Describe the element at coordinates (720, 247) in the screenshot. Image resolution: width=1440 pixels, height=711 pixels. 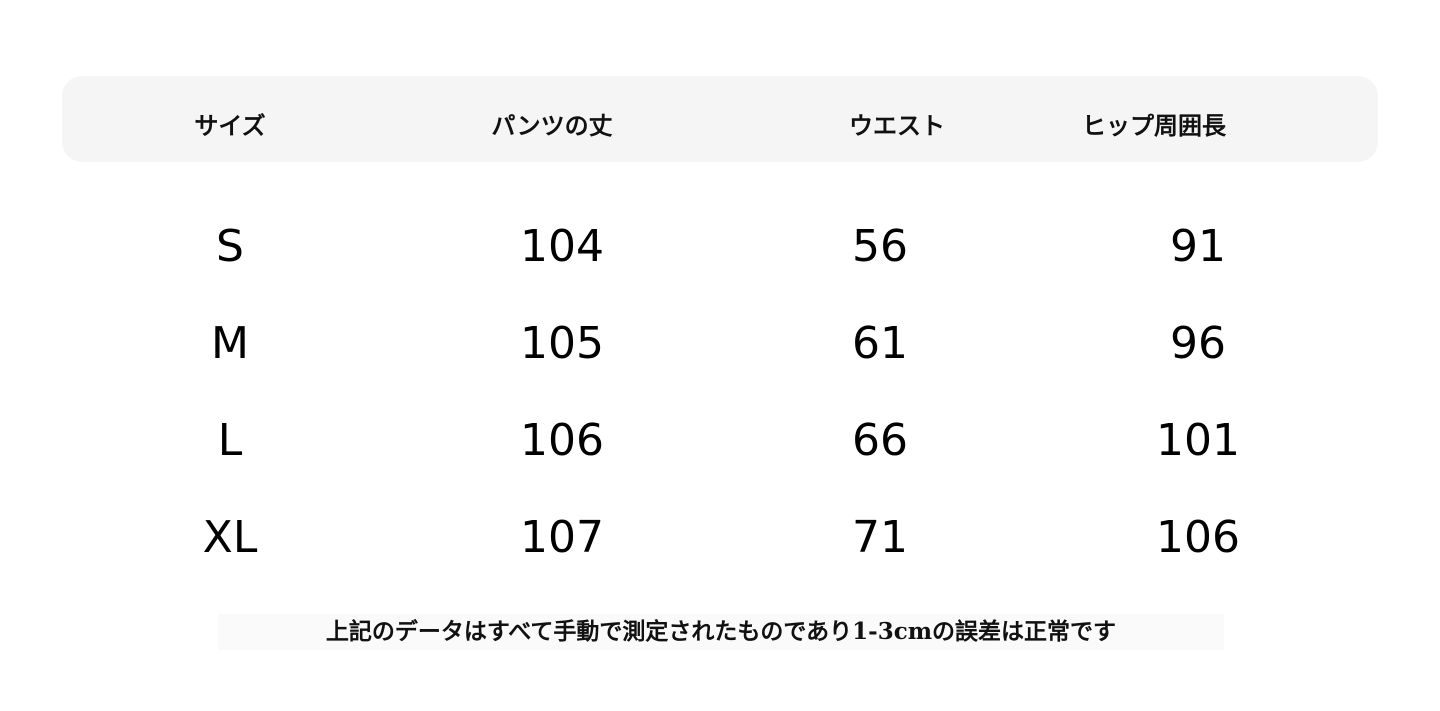
I see `table-row: S 104 56 91` at that location.